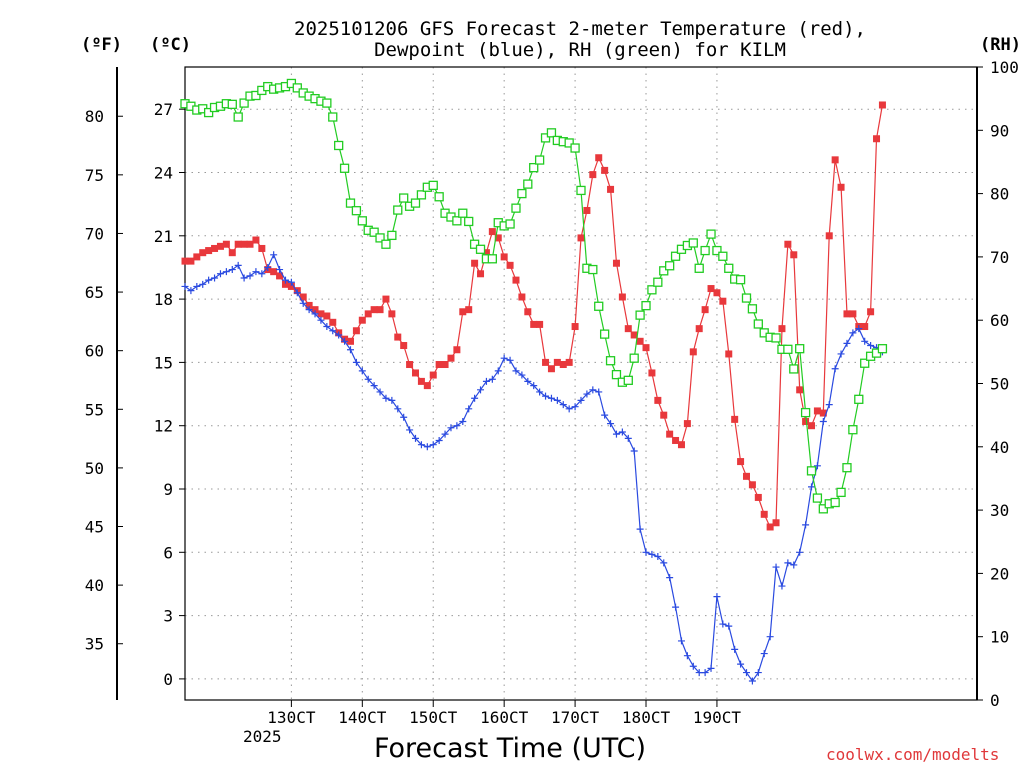 This screenshot has height=768, width=1024. I want to click on c-tick-label: 3, so click(168, 616).